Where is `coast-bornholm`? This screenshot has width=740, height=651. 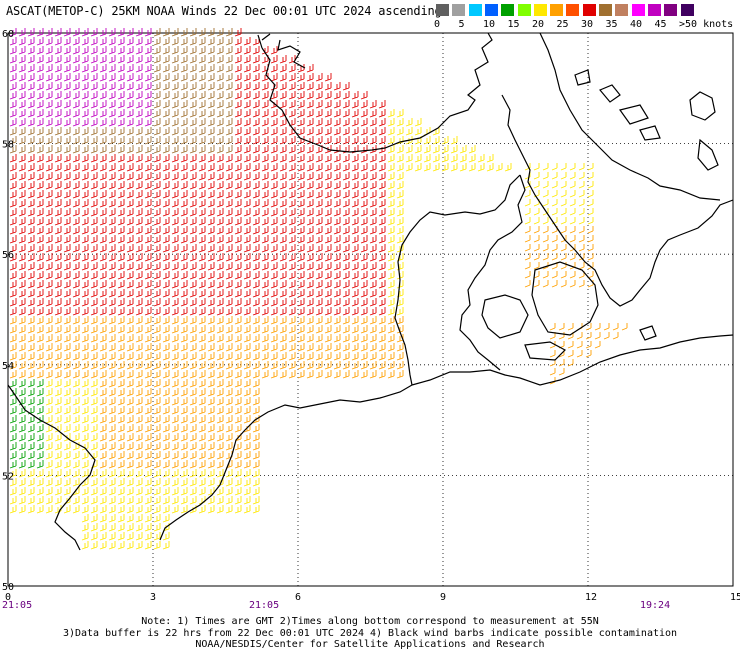
coast-bornholm is located at coordinates (648, 333).